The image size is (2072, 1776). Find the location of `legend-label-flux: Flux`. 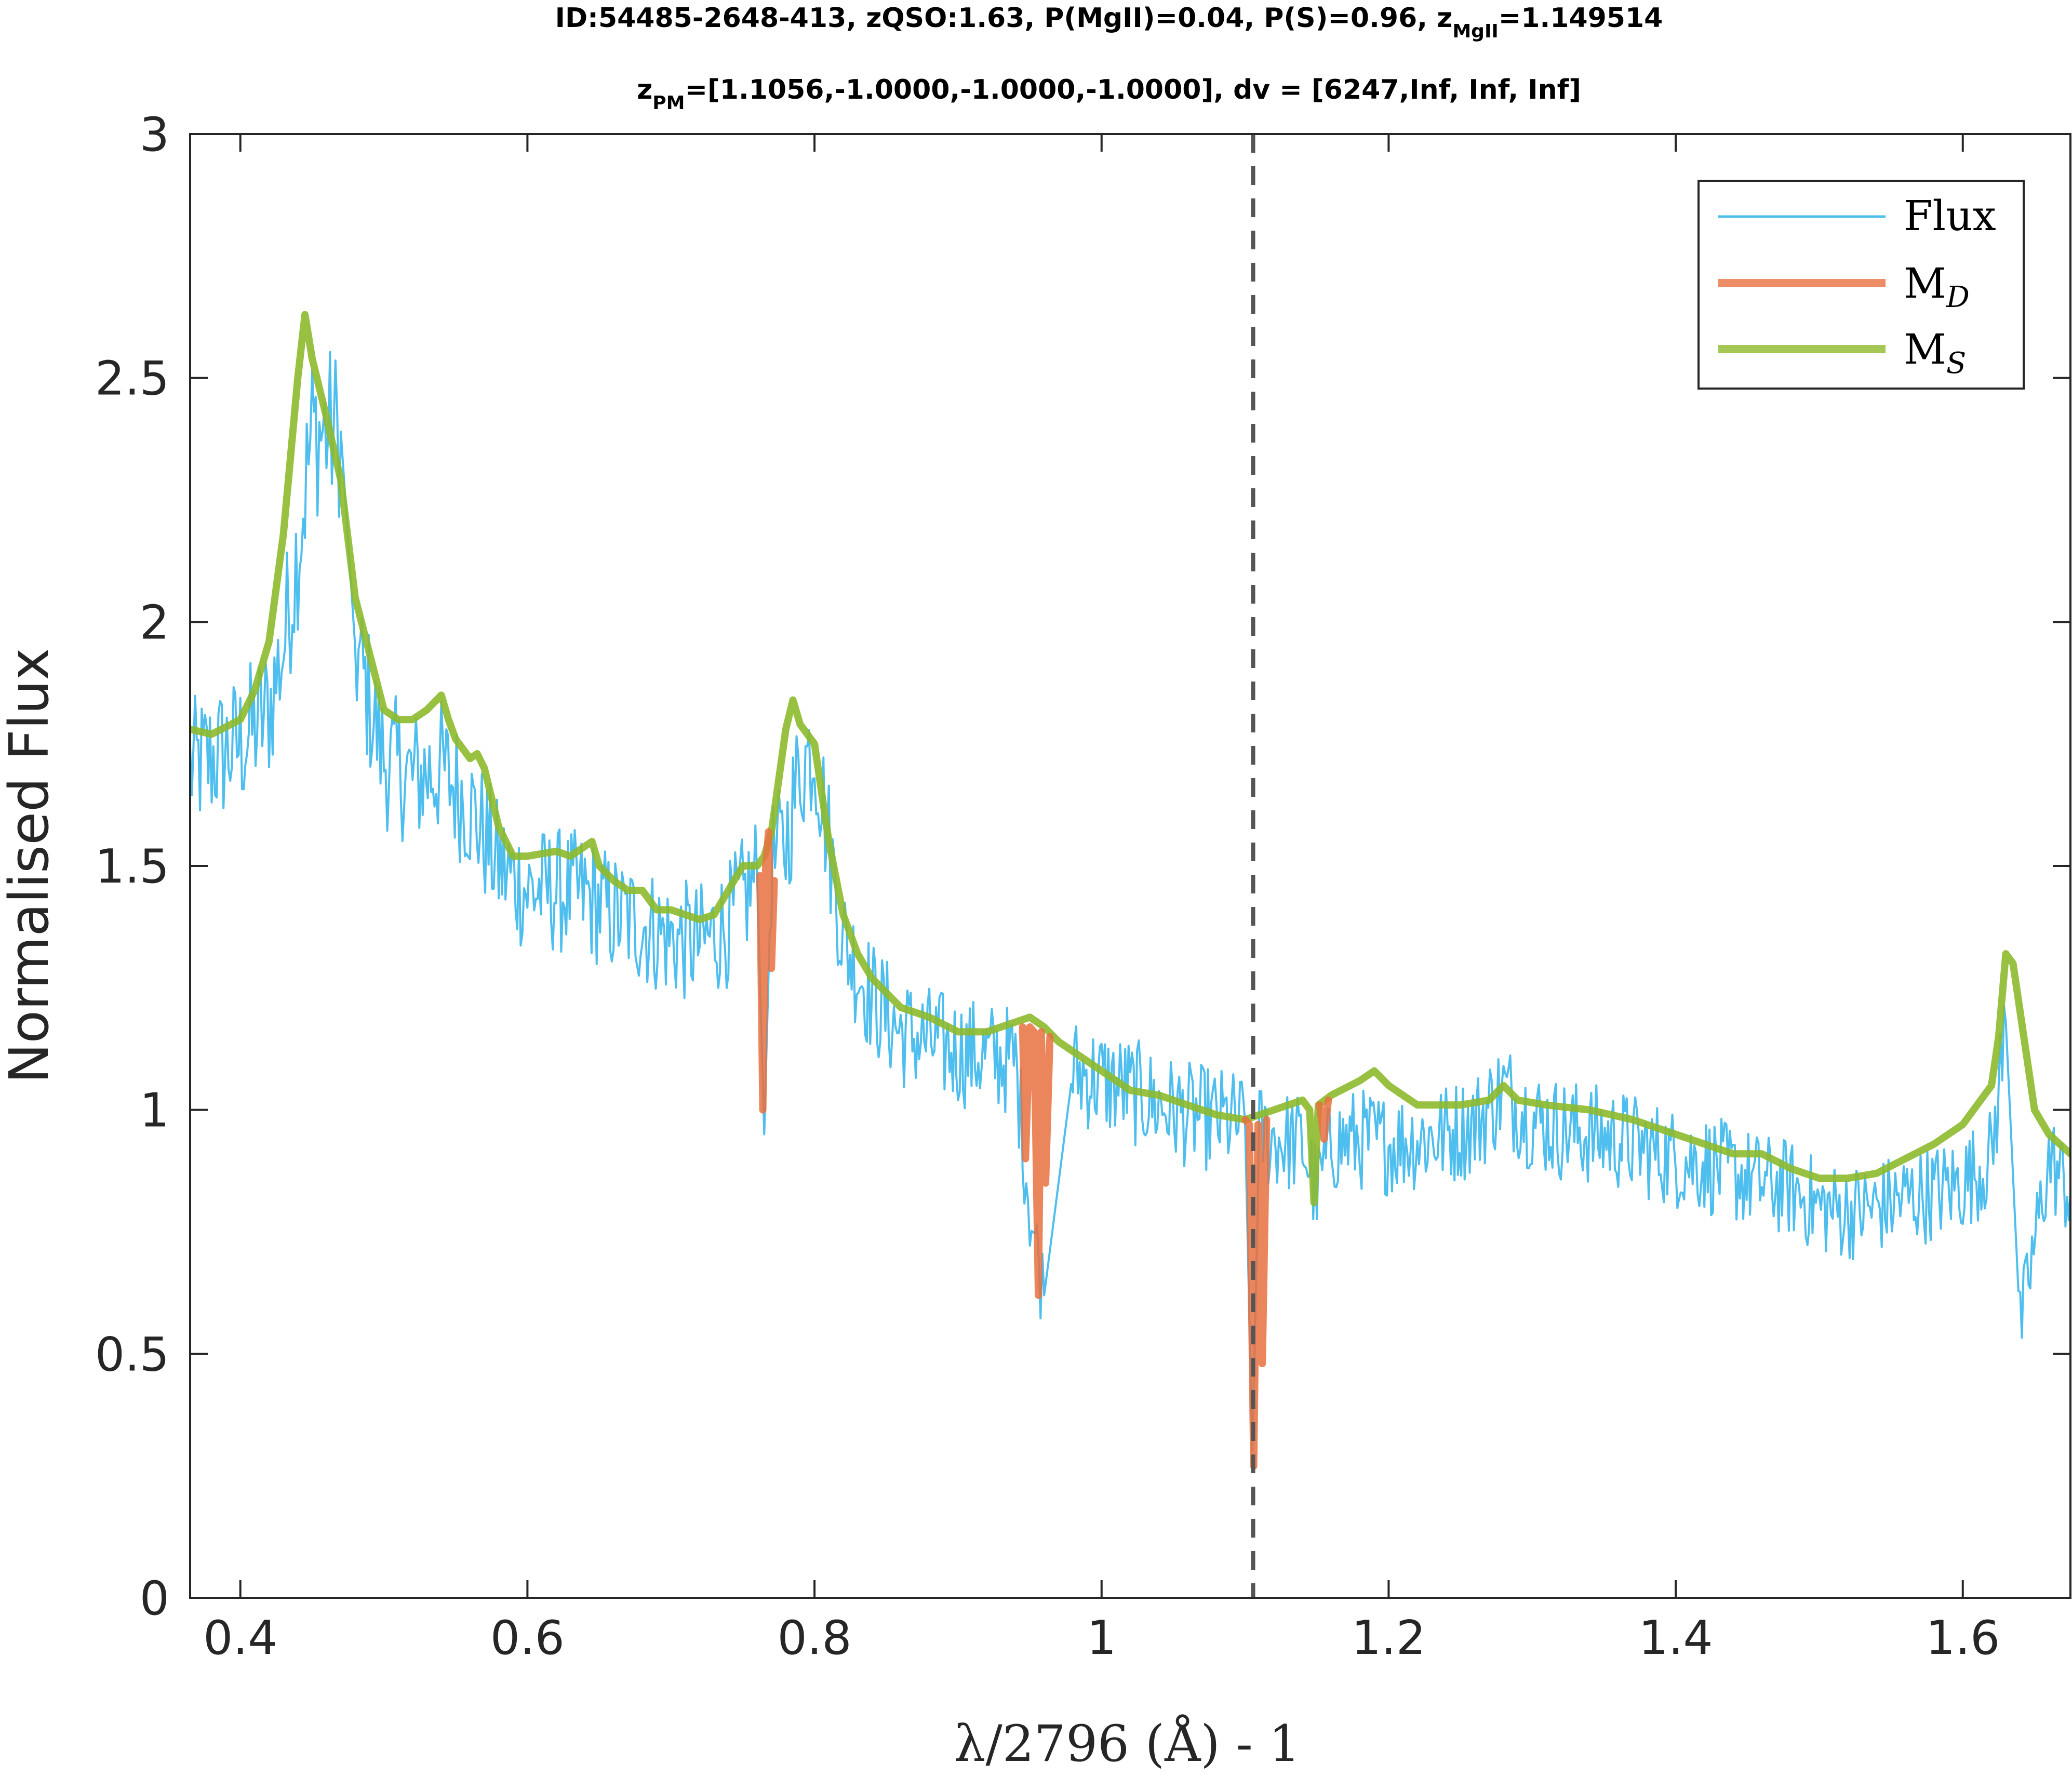

legend-label-flux: Flux is located at coordinates (1950, 216).